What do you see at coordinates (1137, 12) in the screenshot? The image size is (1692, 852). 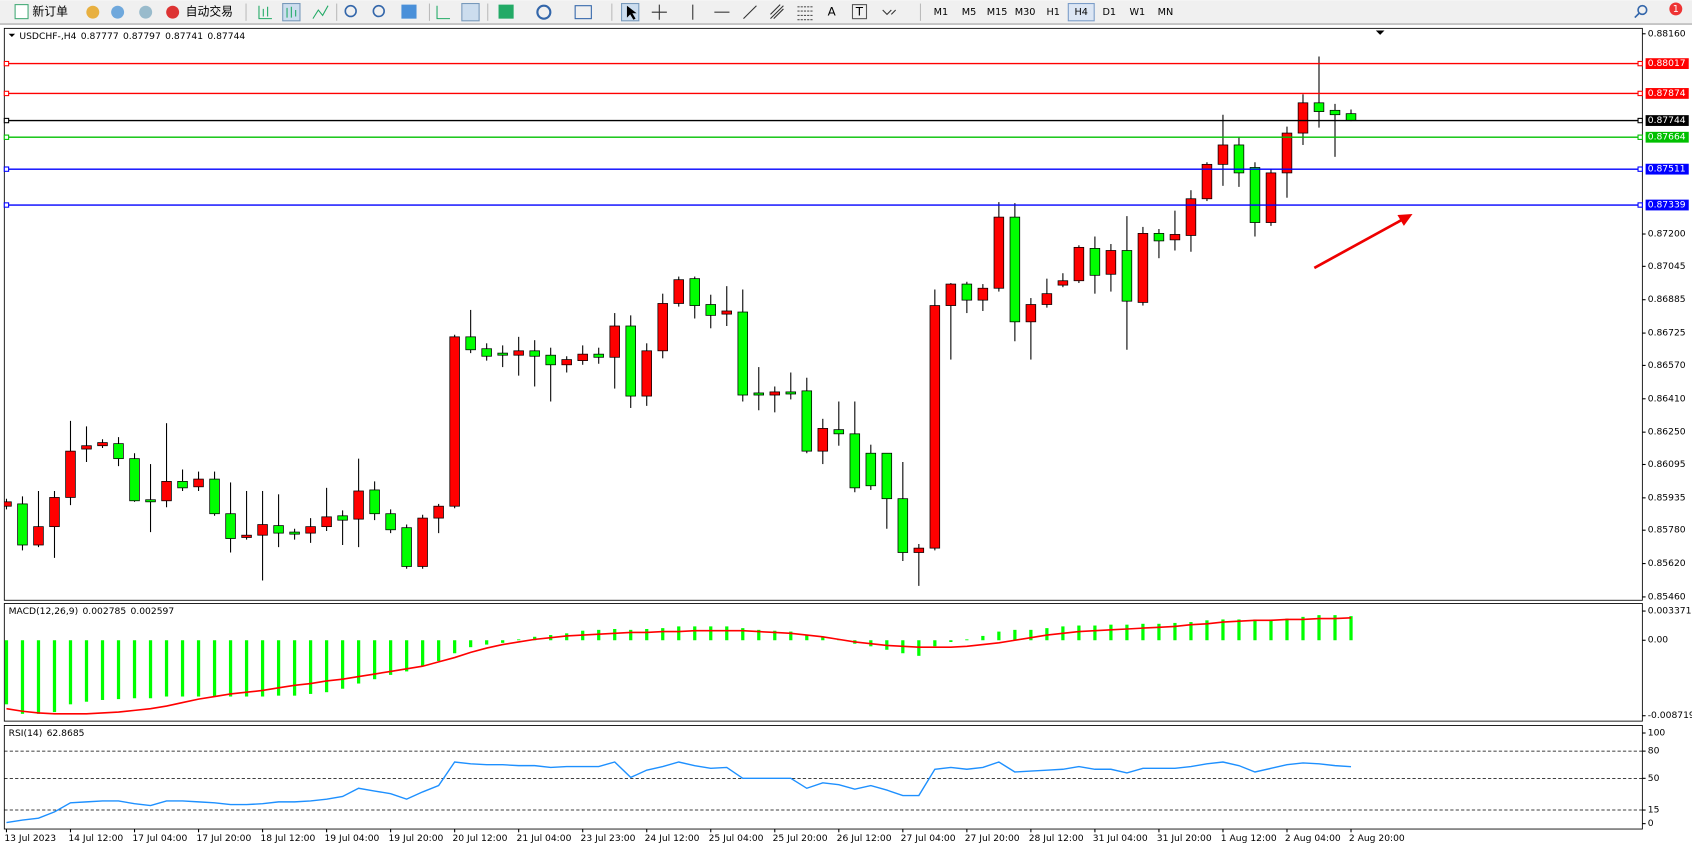 I see `timeframe-button: W1` at bounding box center [1137, 12].